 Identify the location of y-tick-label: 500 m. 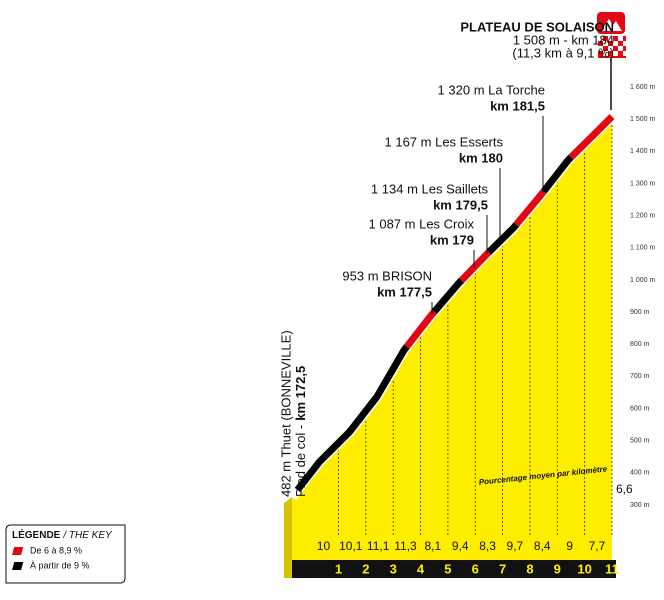
(640, 441).